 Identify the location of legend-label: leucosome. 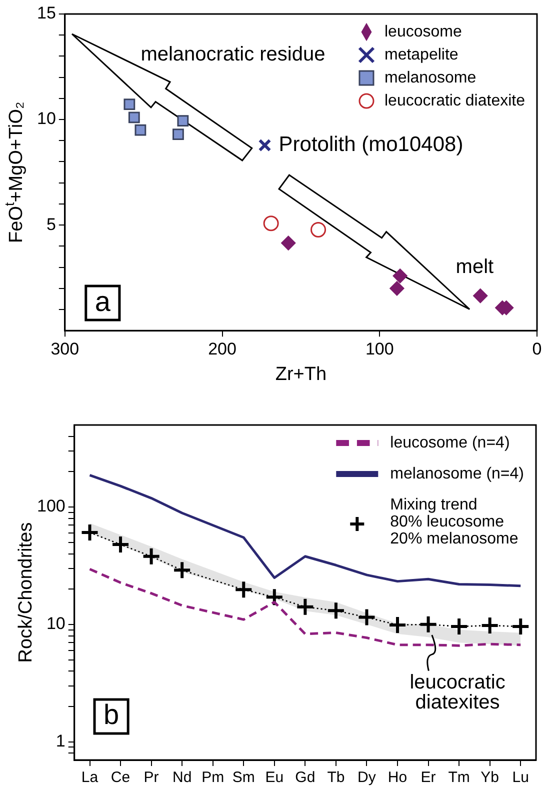
(423, 31).